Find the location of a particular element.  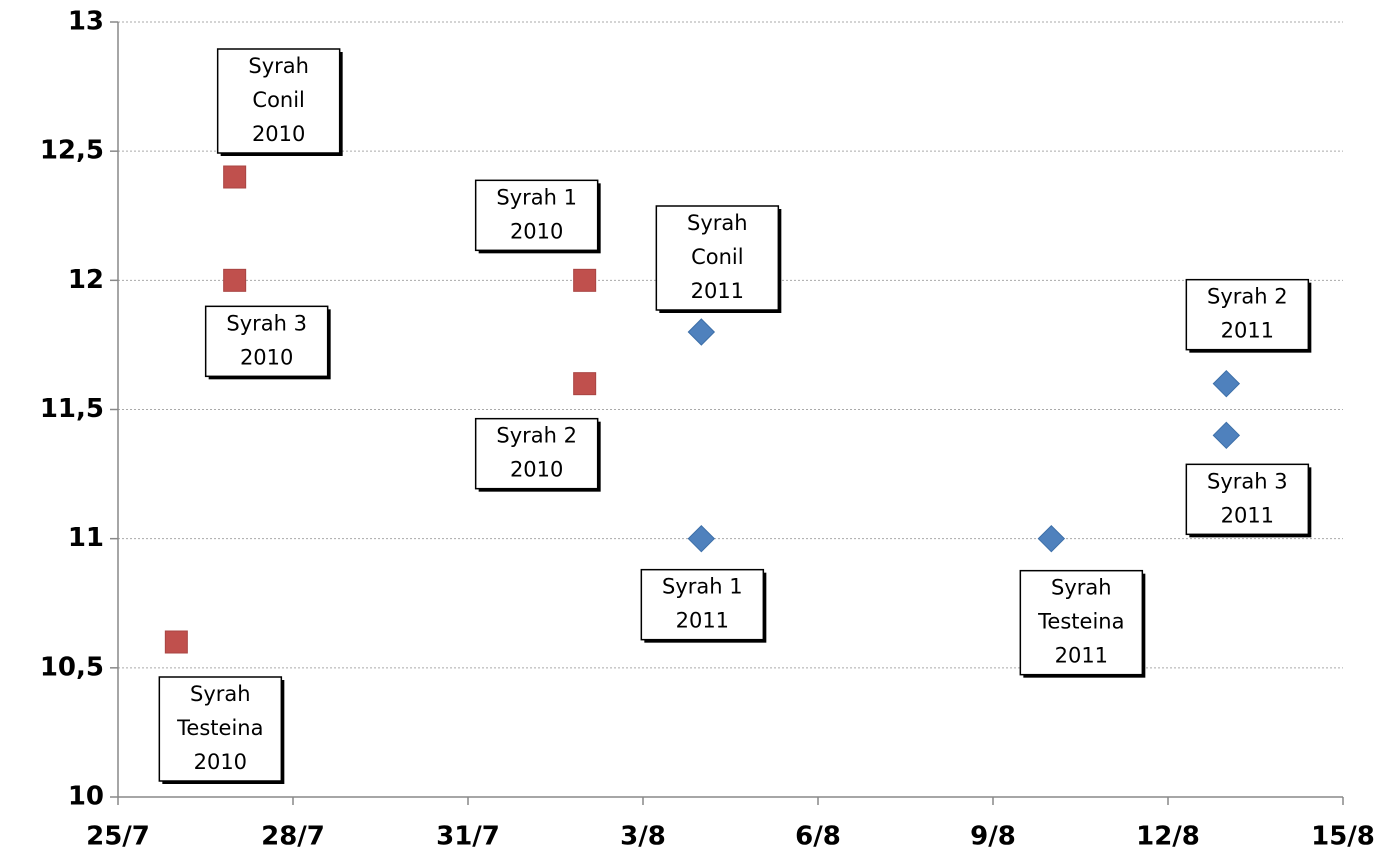

y-tick-label: 12,5 is located at coordinates (72, 151).